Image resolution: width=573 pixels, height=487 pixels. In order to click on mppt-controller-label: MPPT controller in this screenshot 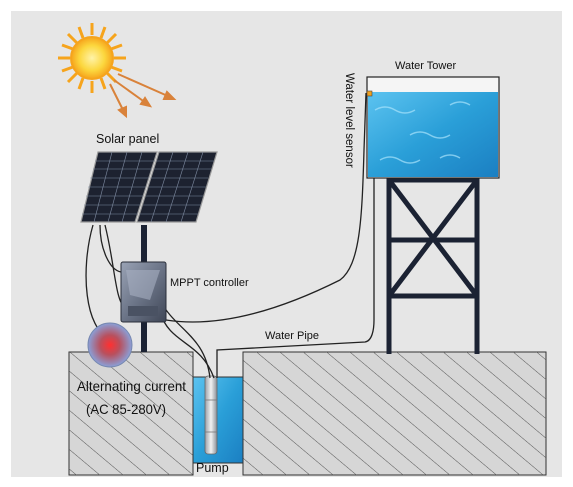, I will do `click(209, 283)`.